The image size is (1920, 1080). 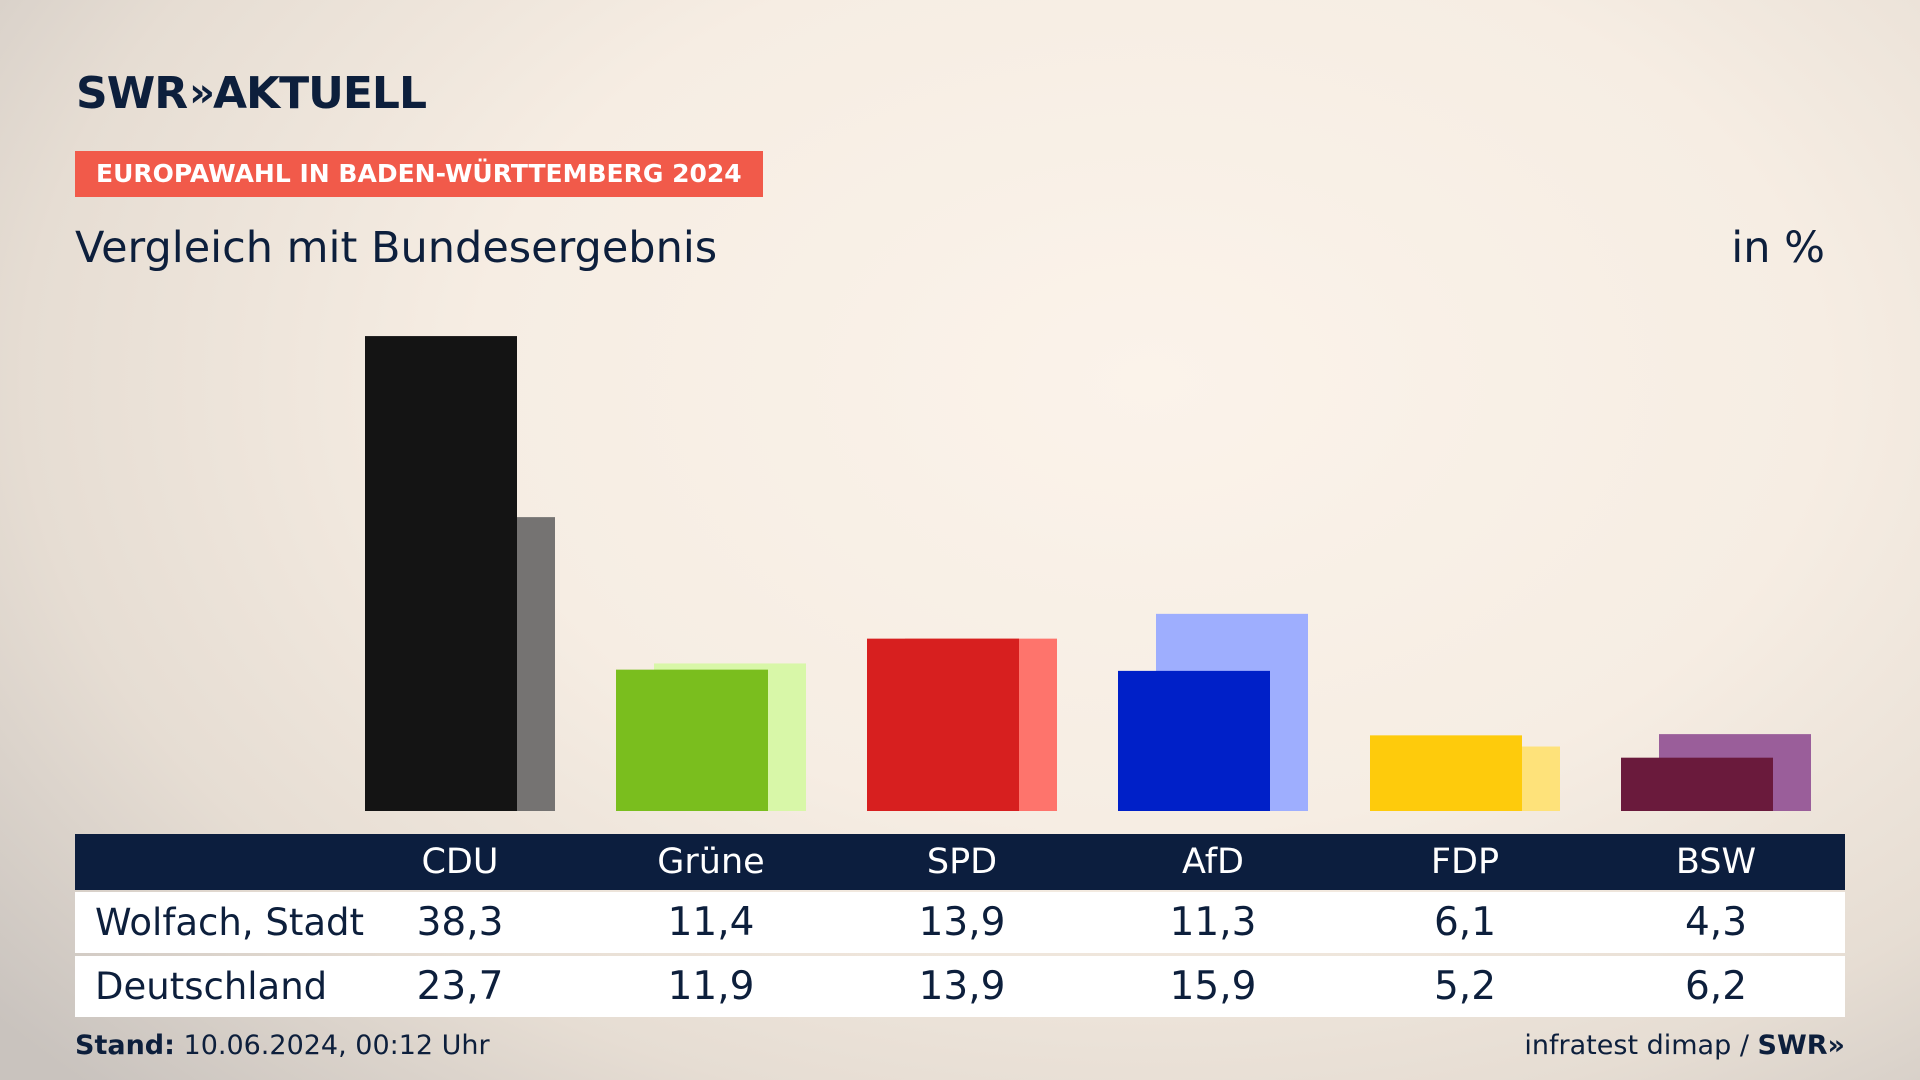 I want to click on table-cell: 5,2, so click(x=1465, y=986).